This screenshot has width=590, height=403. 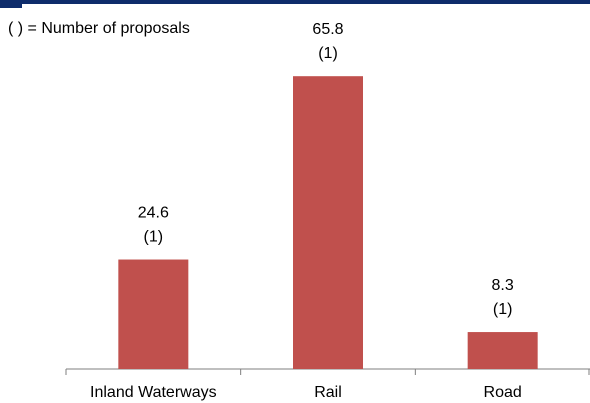 What do you see at coordinates (328, 222) in the screenshot?
I see `bar-rail` at bounding box center [328, 222].